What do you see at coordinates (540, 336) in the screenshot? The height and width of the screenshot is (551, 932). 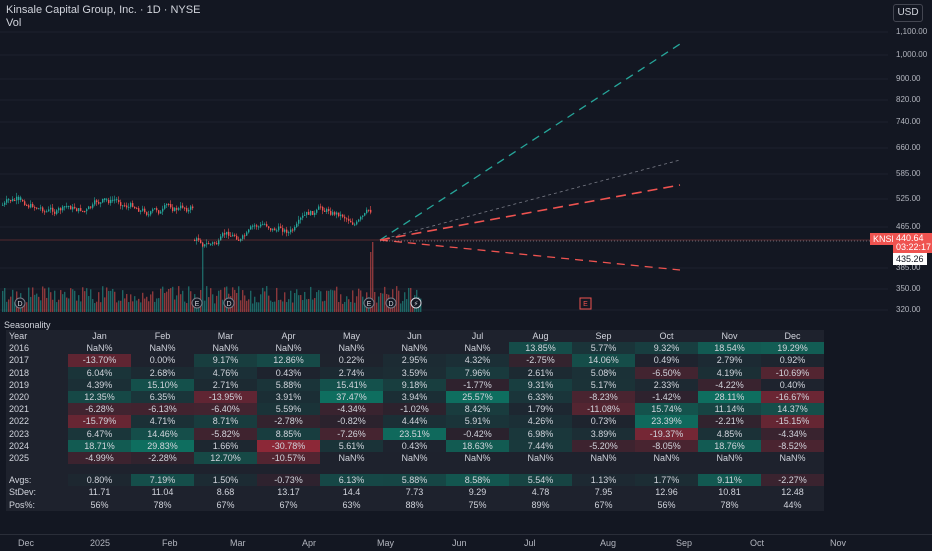 I see `month-header: Aug` at bounding box center [540, 336].